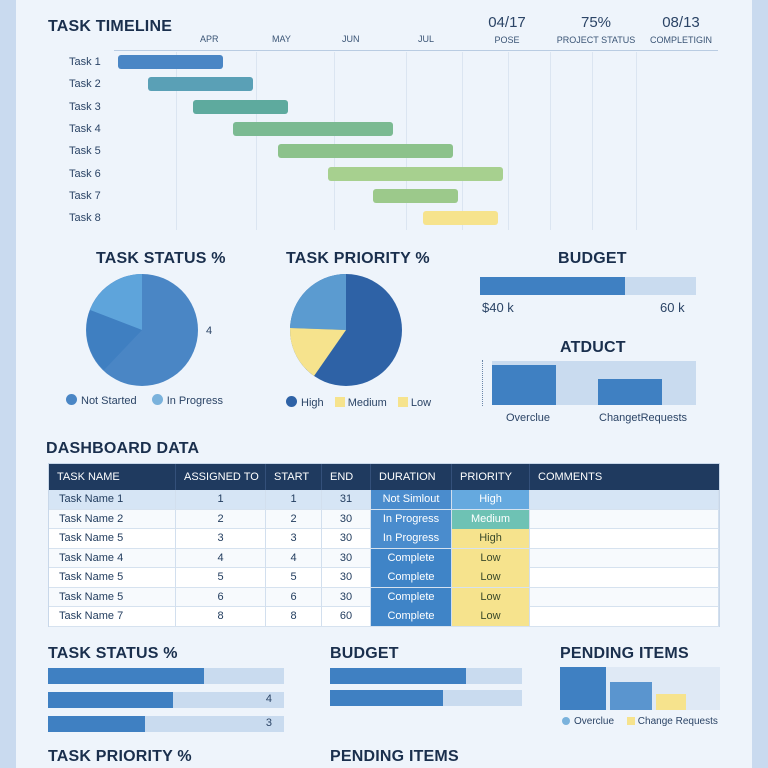 The width and height of the screenshot is (768, 768). What do you see at coordinates (498, 307) in the screenshot?
I see `budget-left-label: $40 k` at bounding box center [498, 307].